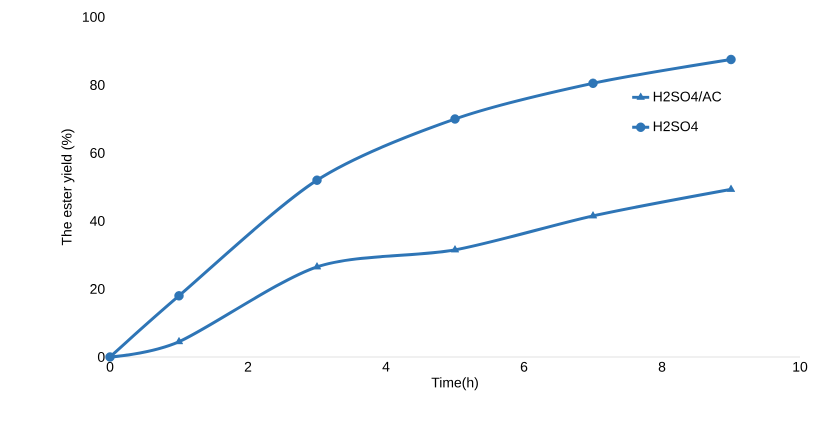  Describe the element at coordinates (97, 153) in the screenshot. I see `y-tick-label: 60` at that location.